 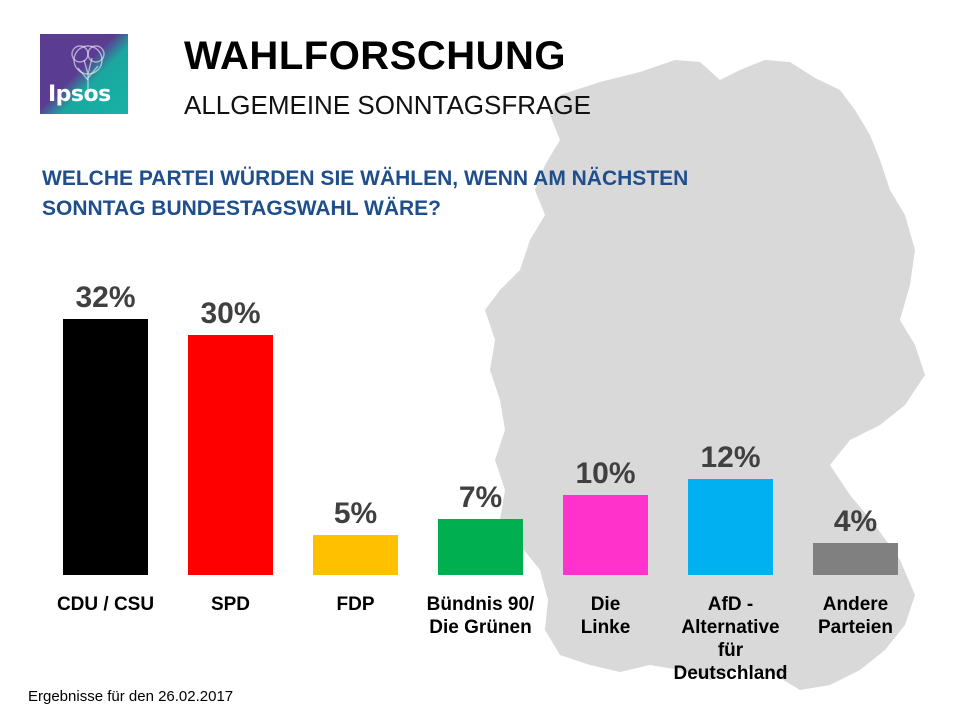 What do you see at coordinates (230, 313) in the screenshot?
I see `data-label-spd: 30%` at bounding box center [230, 313].